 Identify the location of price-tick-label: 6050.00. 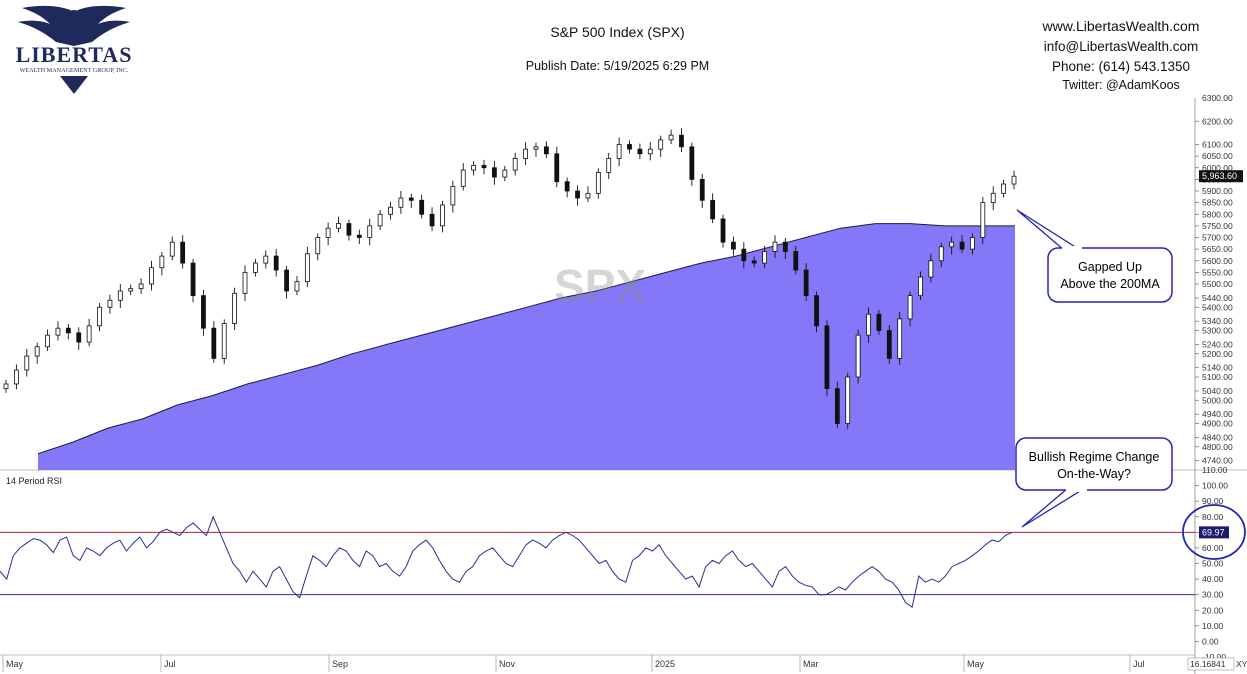
(1217, 156).